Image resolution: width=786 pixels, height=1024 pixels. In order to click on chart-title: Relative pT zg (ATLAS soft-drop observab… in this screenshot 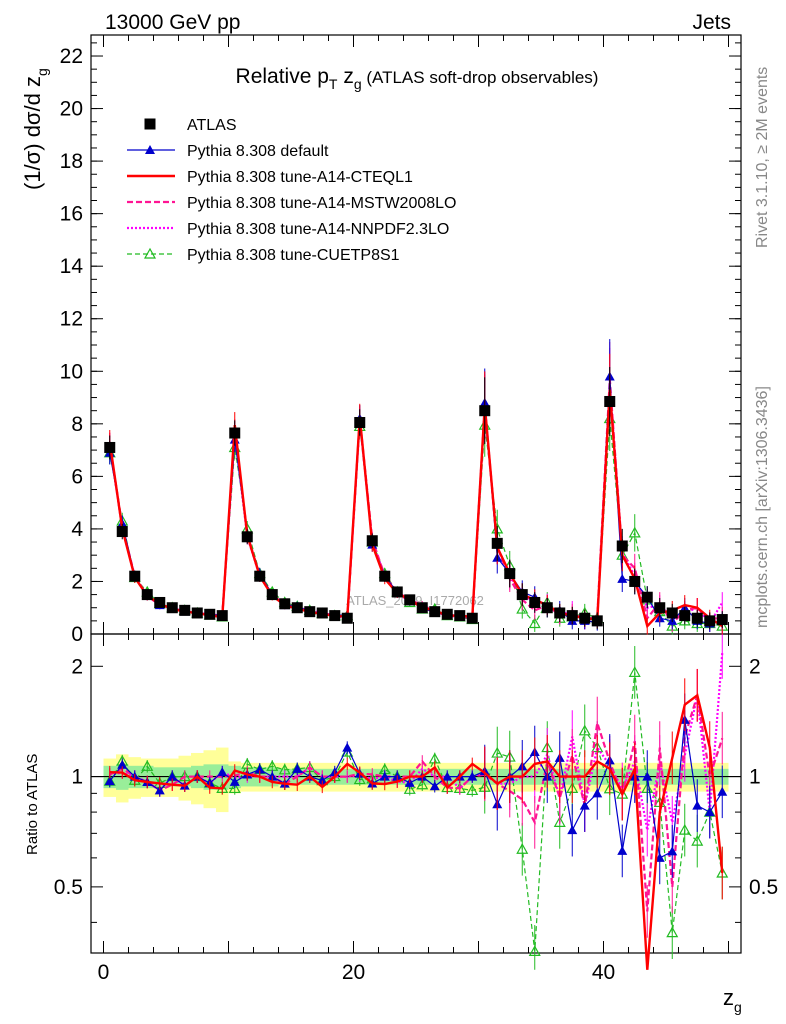, I will do `click(417, 78)`.